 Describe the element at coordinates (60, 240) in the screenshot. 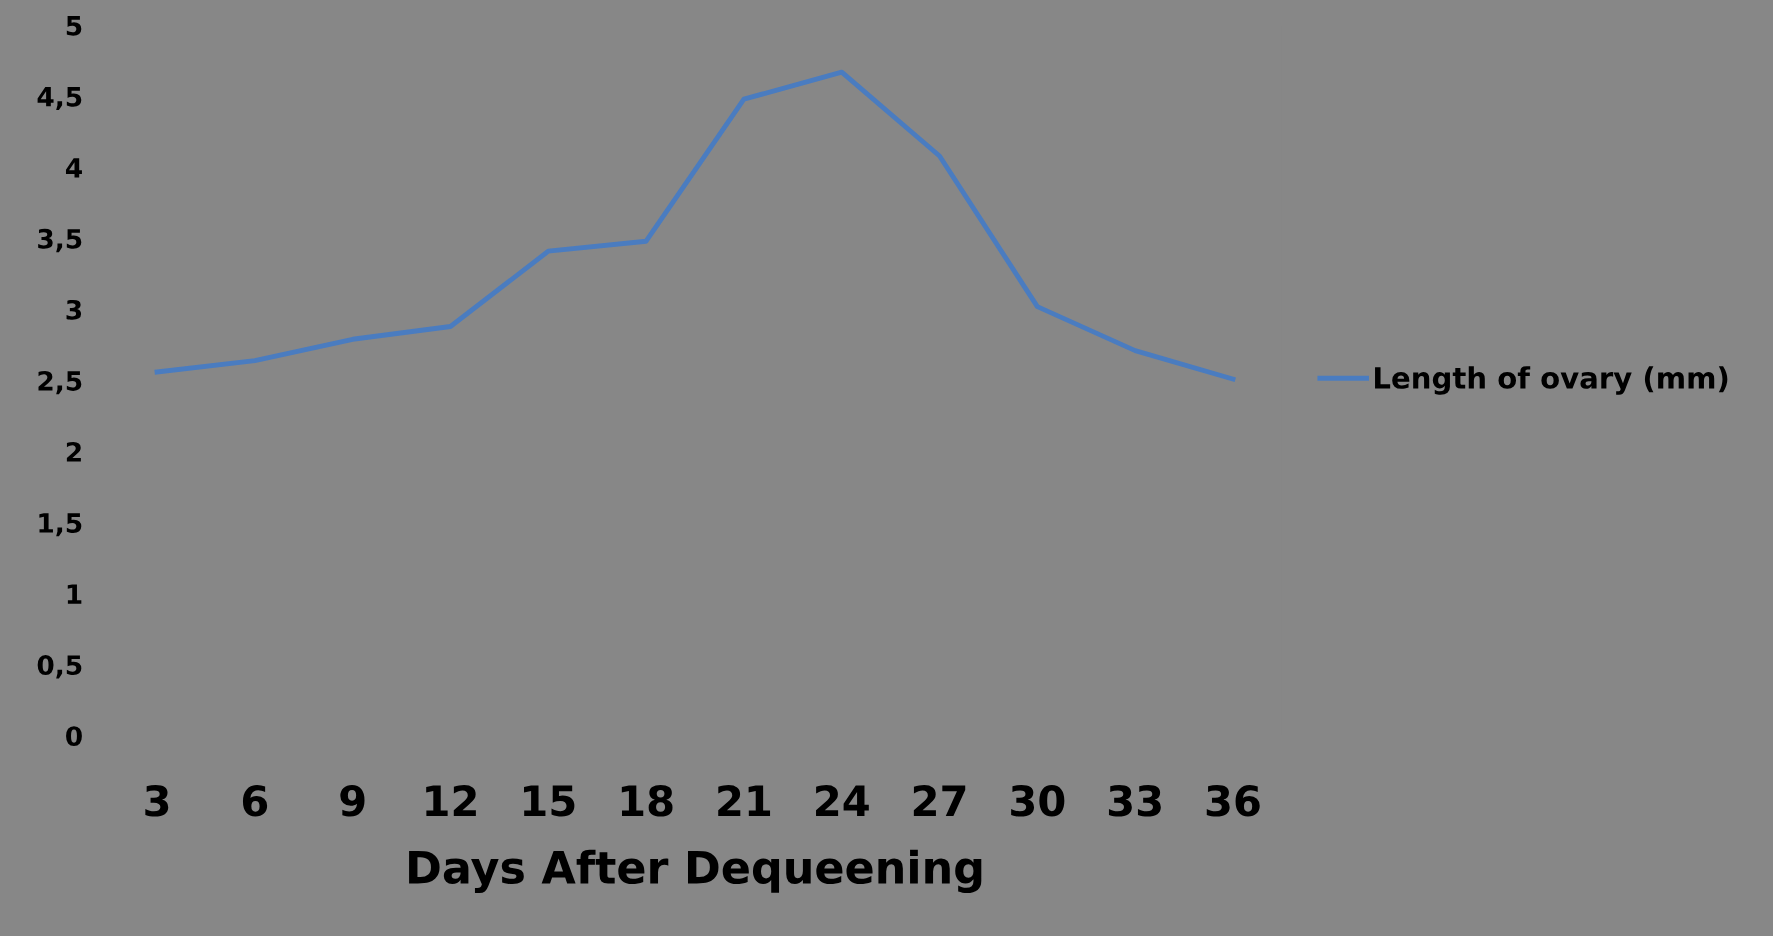

I see `y-tick-label: 3,5` at that location.